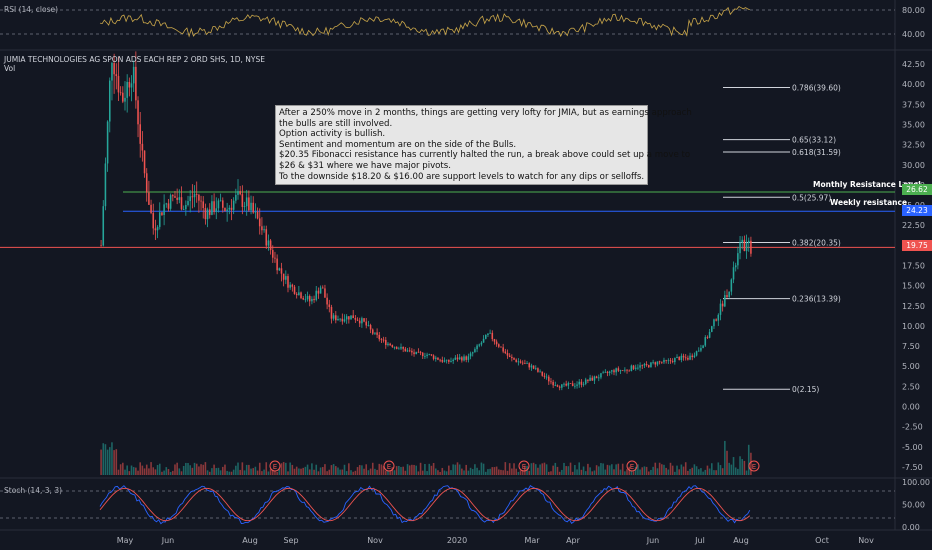  Describe the element at coordinates (425, 504) in the screenshot. I see `stoch-k-line` at that location.